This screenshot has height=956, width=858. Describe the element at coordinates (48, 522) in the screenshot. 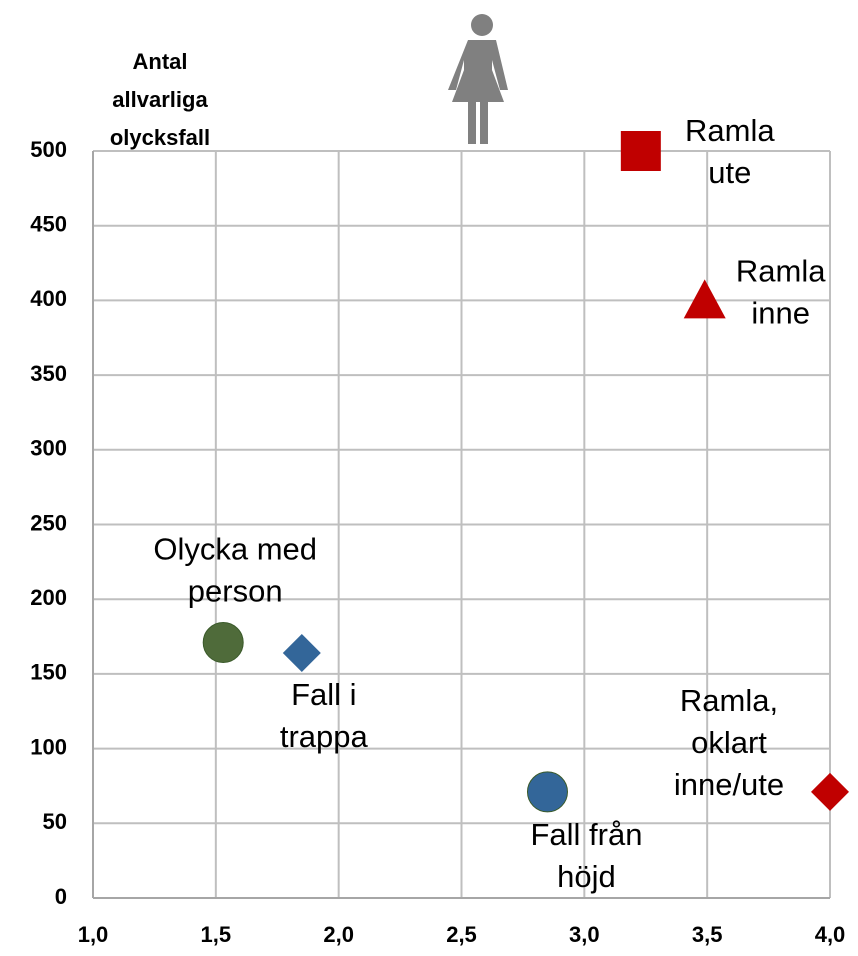

I see `y-tick-label: 250` at that location.